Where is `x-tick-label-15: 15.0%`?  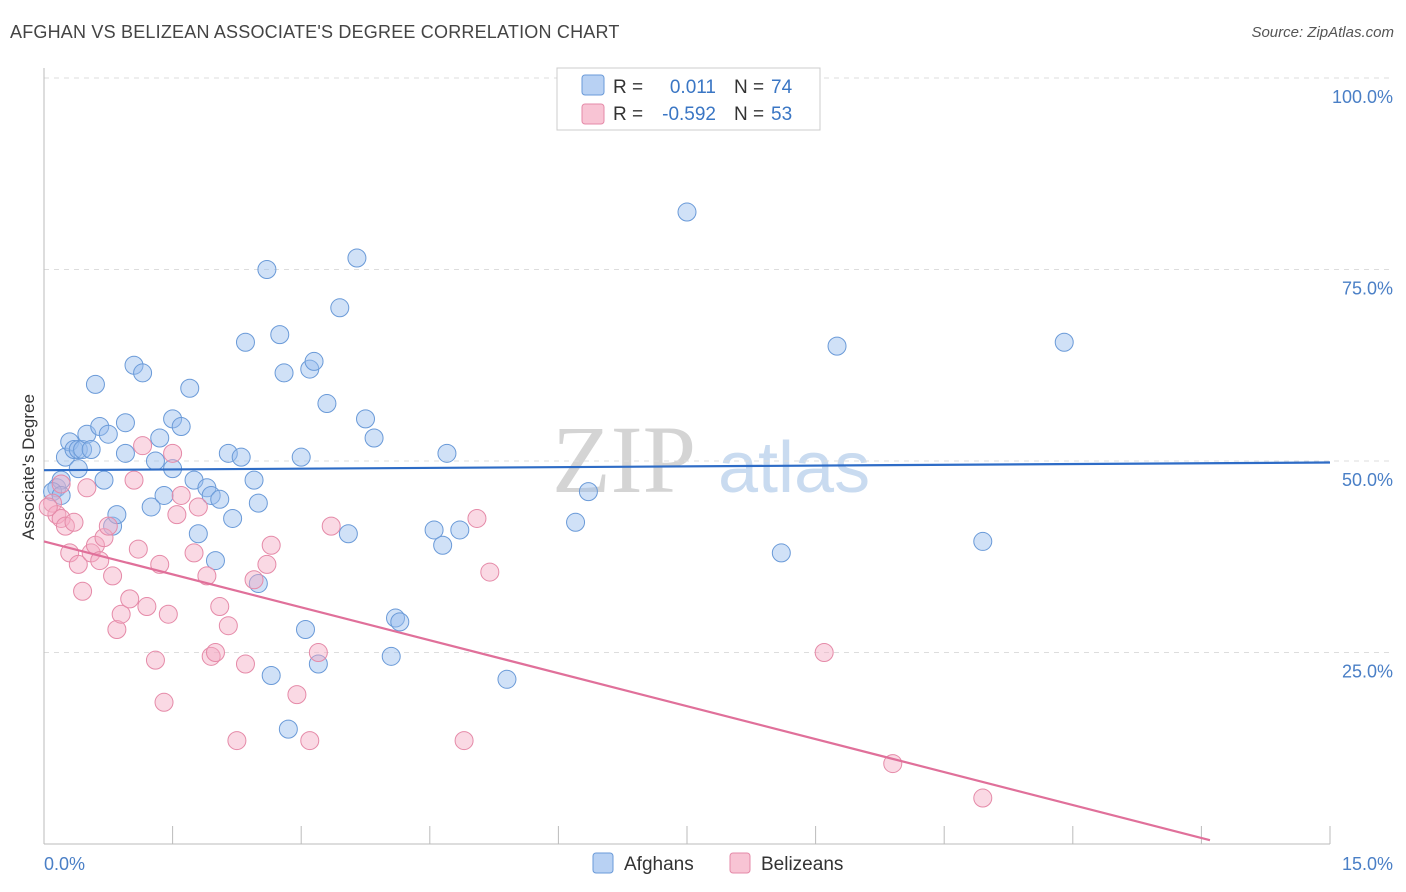
x-tick-label-15: 15.0% is located at coordinates (1367, 864).